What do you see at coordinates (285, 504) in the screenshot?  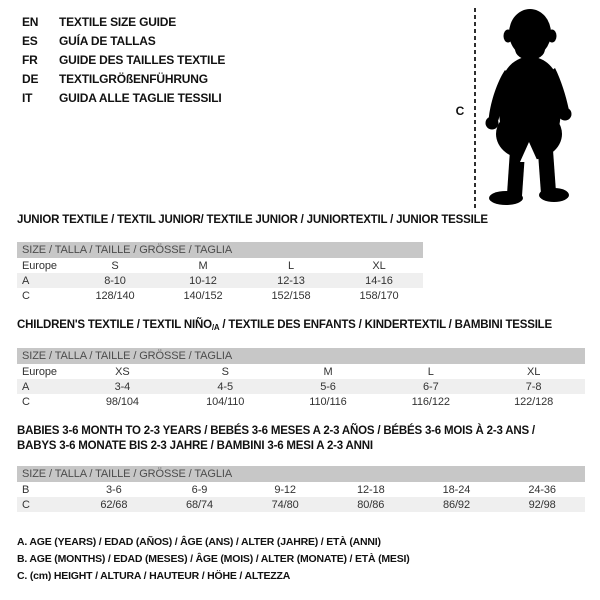 I see `height-cell: 74/80` at bounding box center [285, 504].